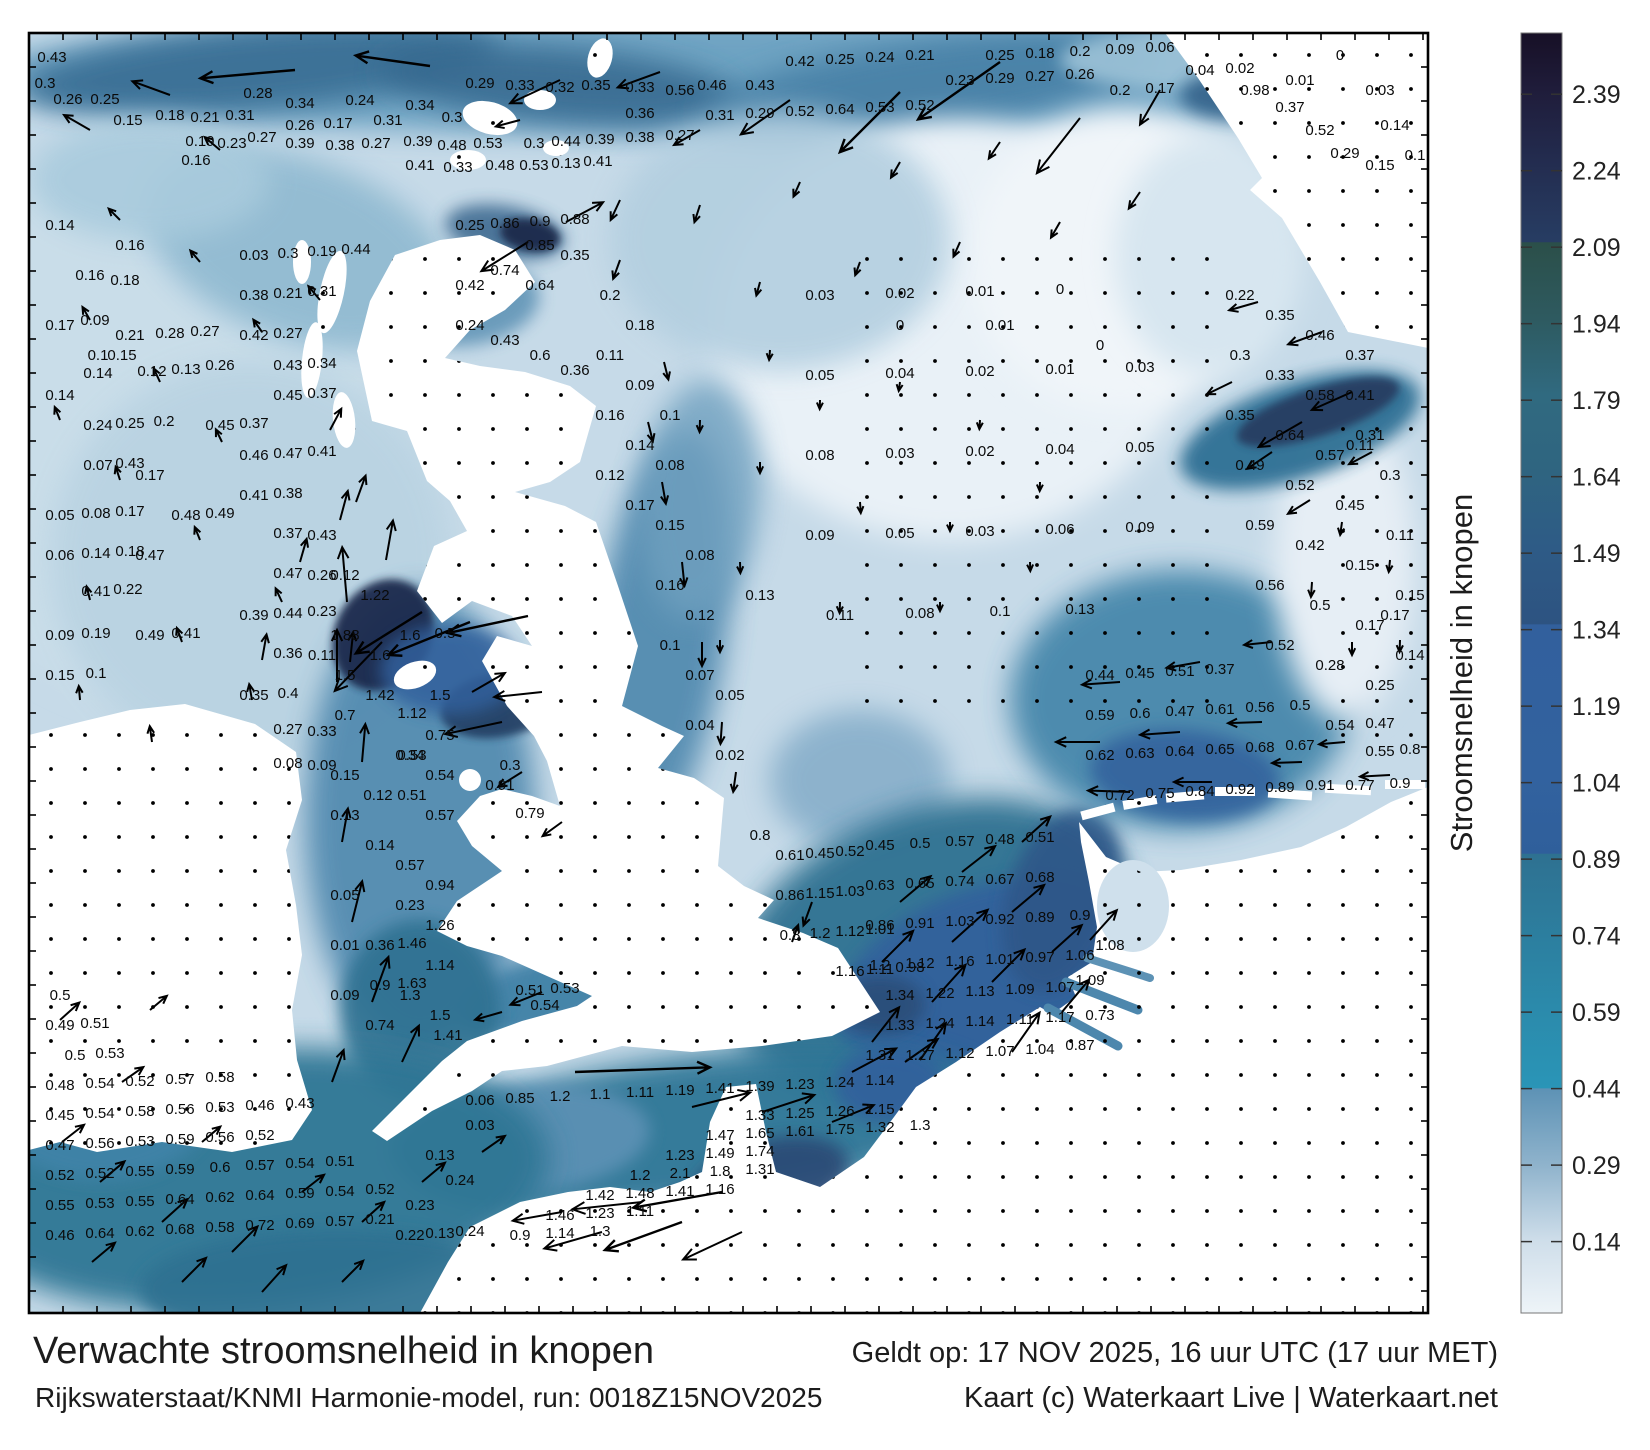 This screenshot has height=1450, width=1650. Describe the element at coordinates (379, 1025) in the screenshot. I see `speed-value-label: 0.74` at that location.